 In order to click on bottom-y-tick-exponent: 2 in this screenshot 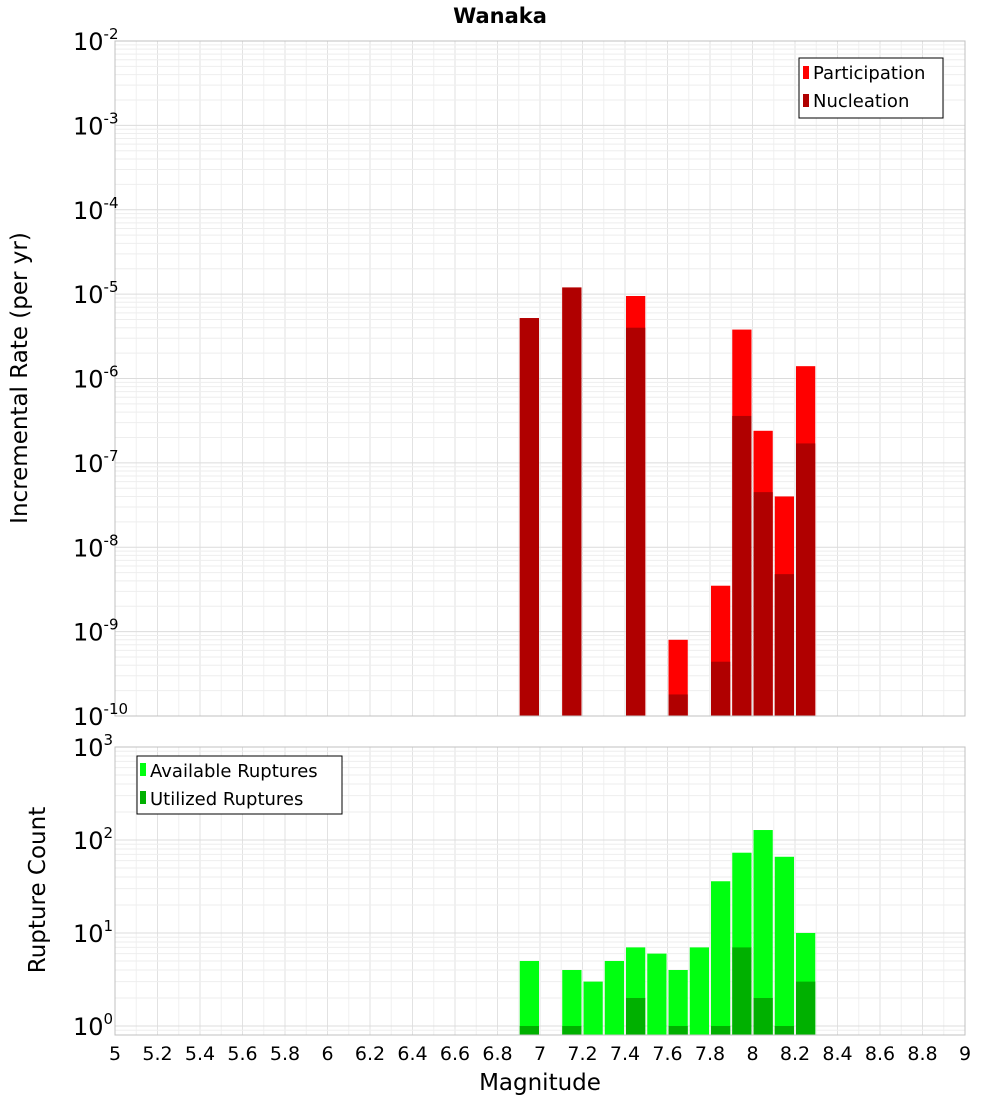, I will do `click(109, 833)`.